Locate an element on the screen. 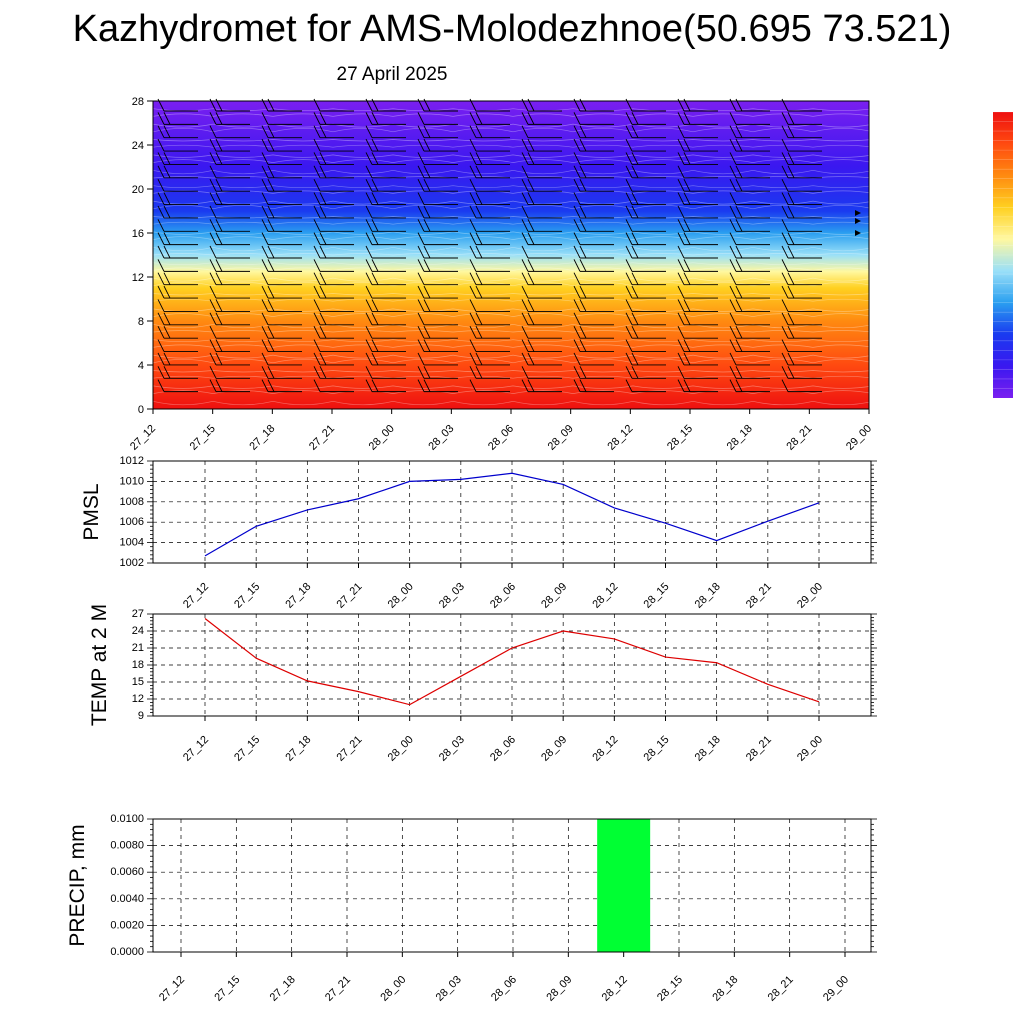 Image resolution: width=1024 pixels, height=1024 pixels. precip-bar is located at coordinates (624, 885).